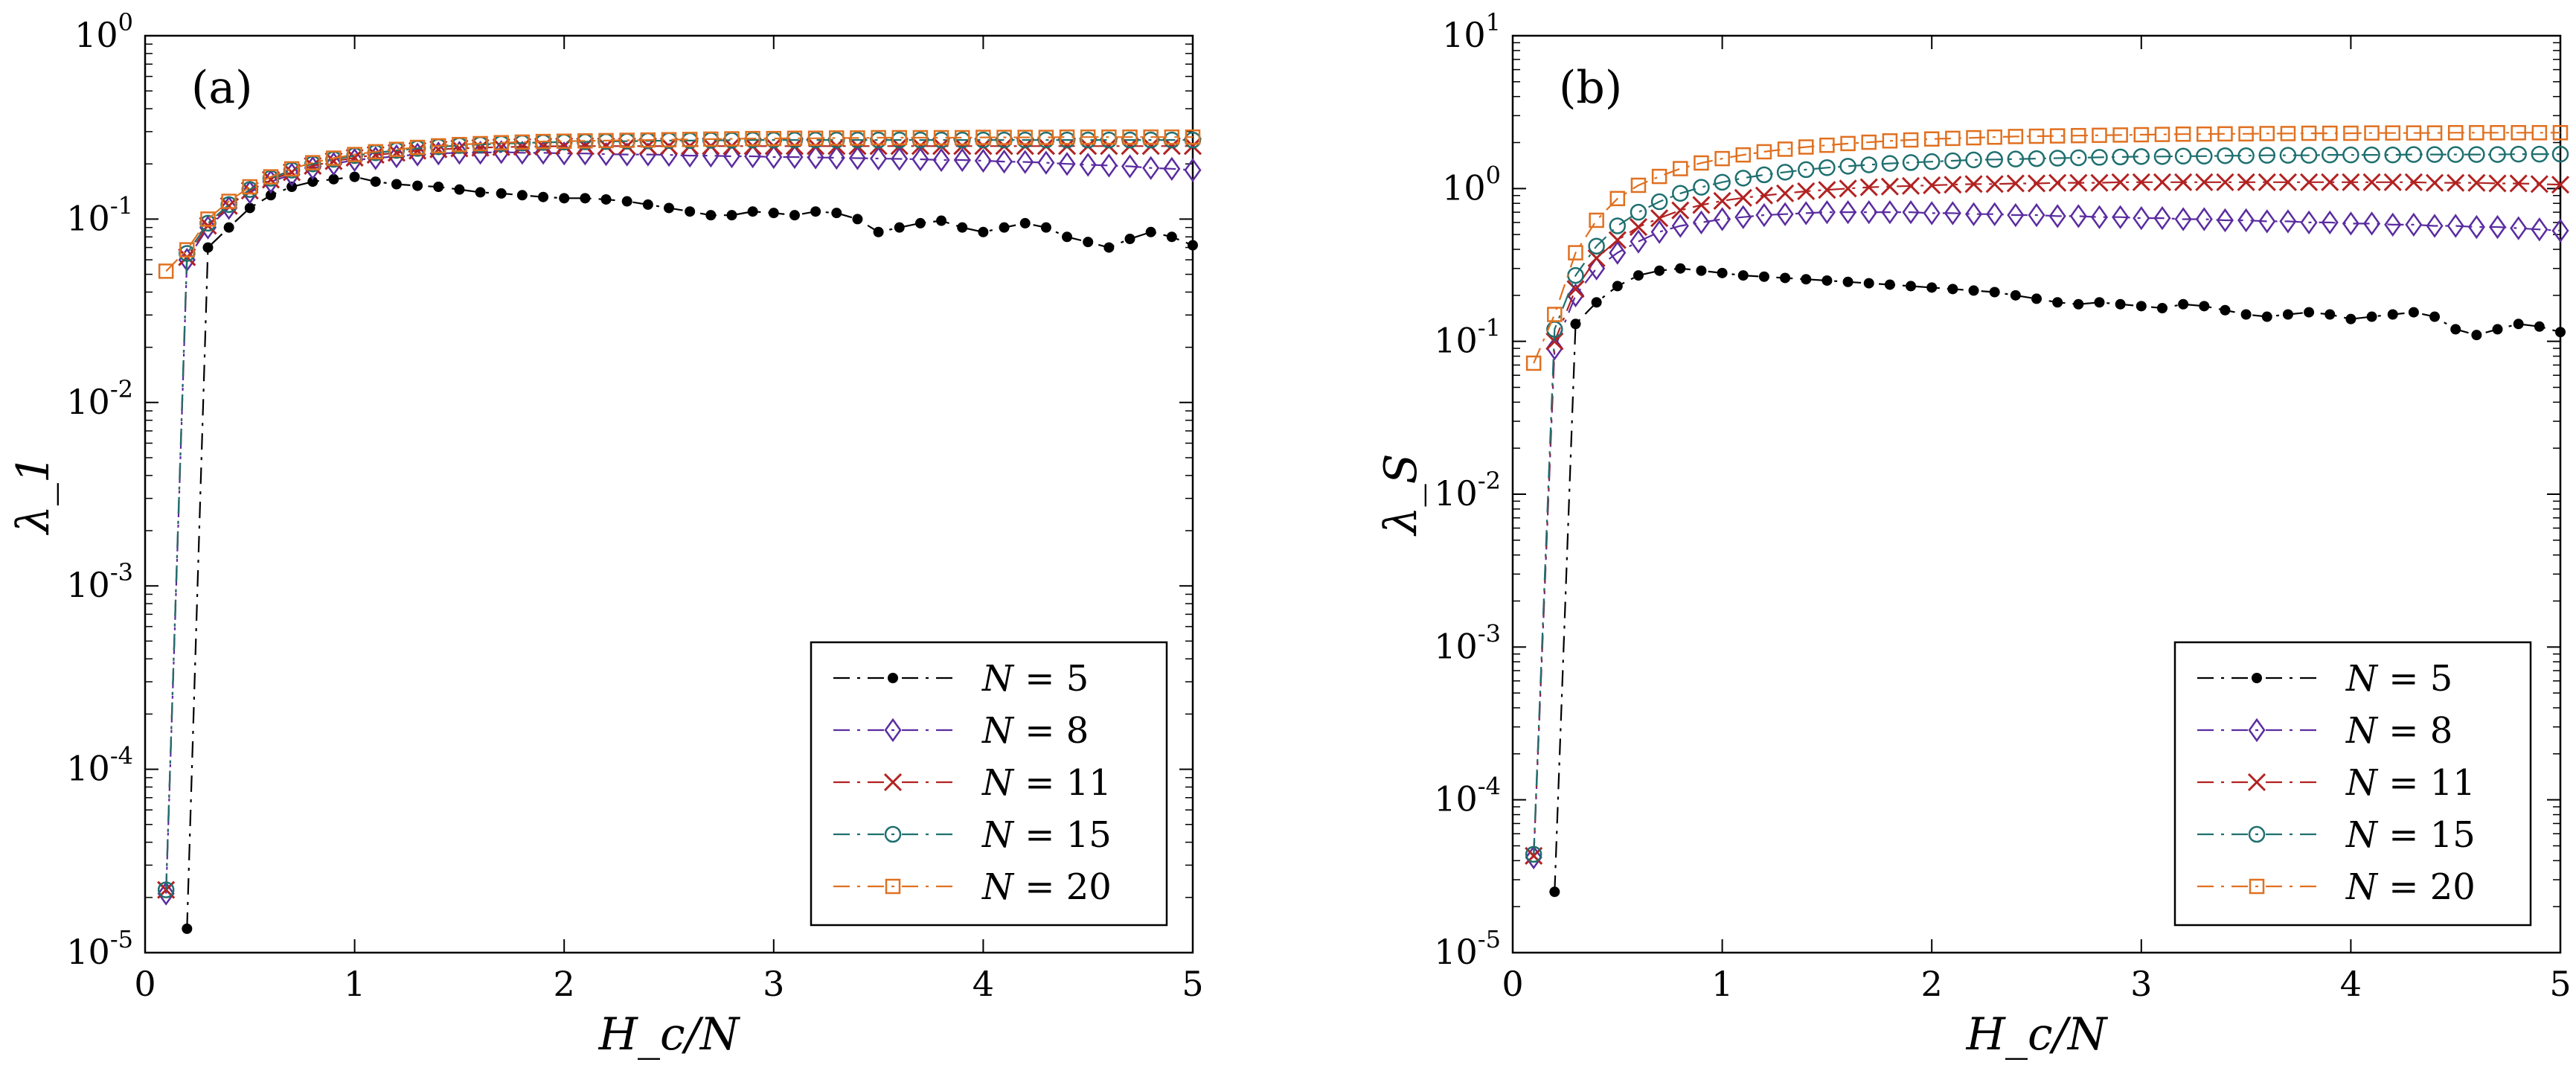 Image resolution: width=2576 pixels, height=1068 pixels. What do you see at coordinates (1046, 783) in the screenshot?
I see `legend-label: N = 11` at bounding box center [1046, 783].